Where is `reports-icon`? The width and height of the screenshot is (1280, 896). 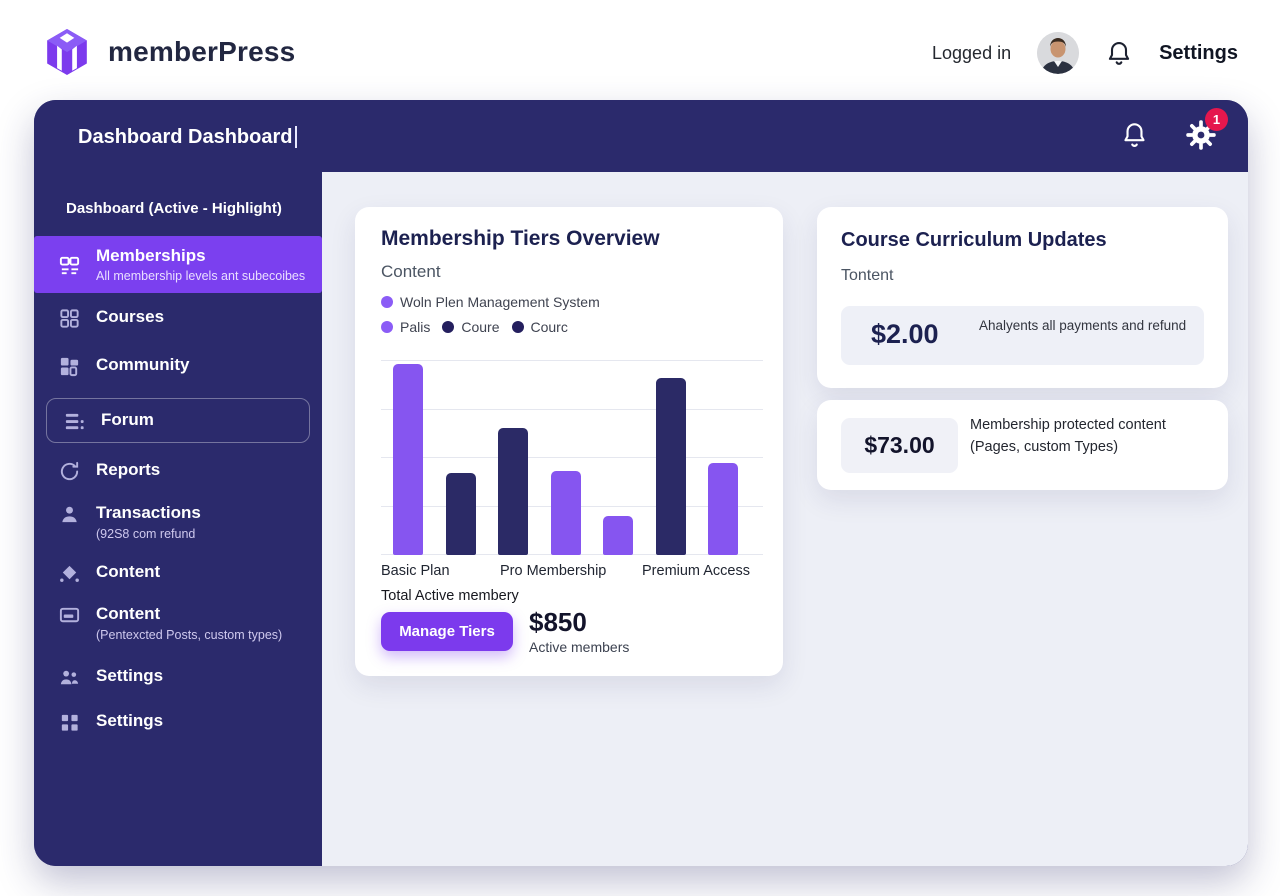
reports-icon is located at coordinates (69, 471).